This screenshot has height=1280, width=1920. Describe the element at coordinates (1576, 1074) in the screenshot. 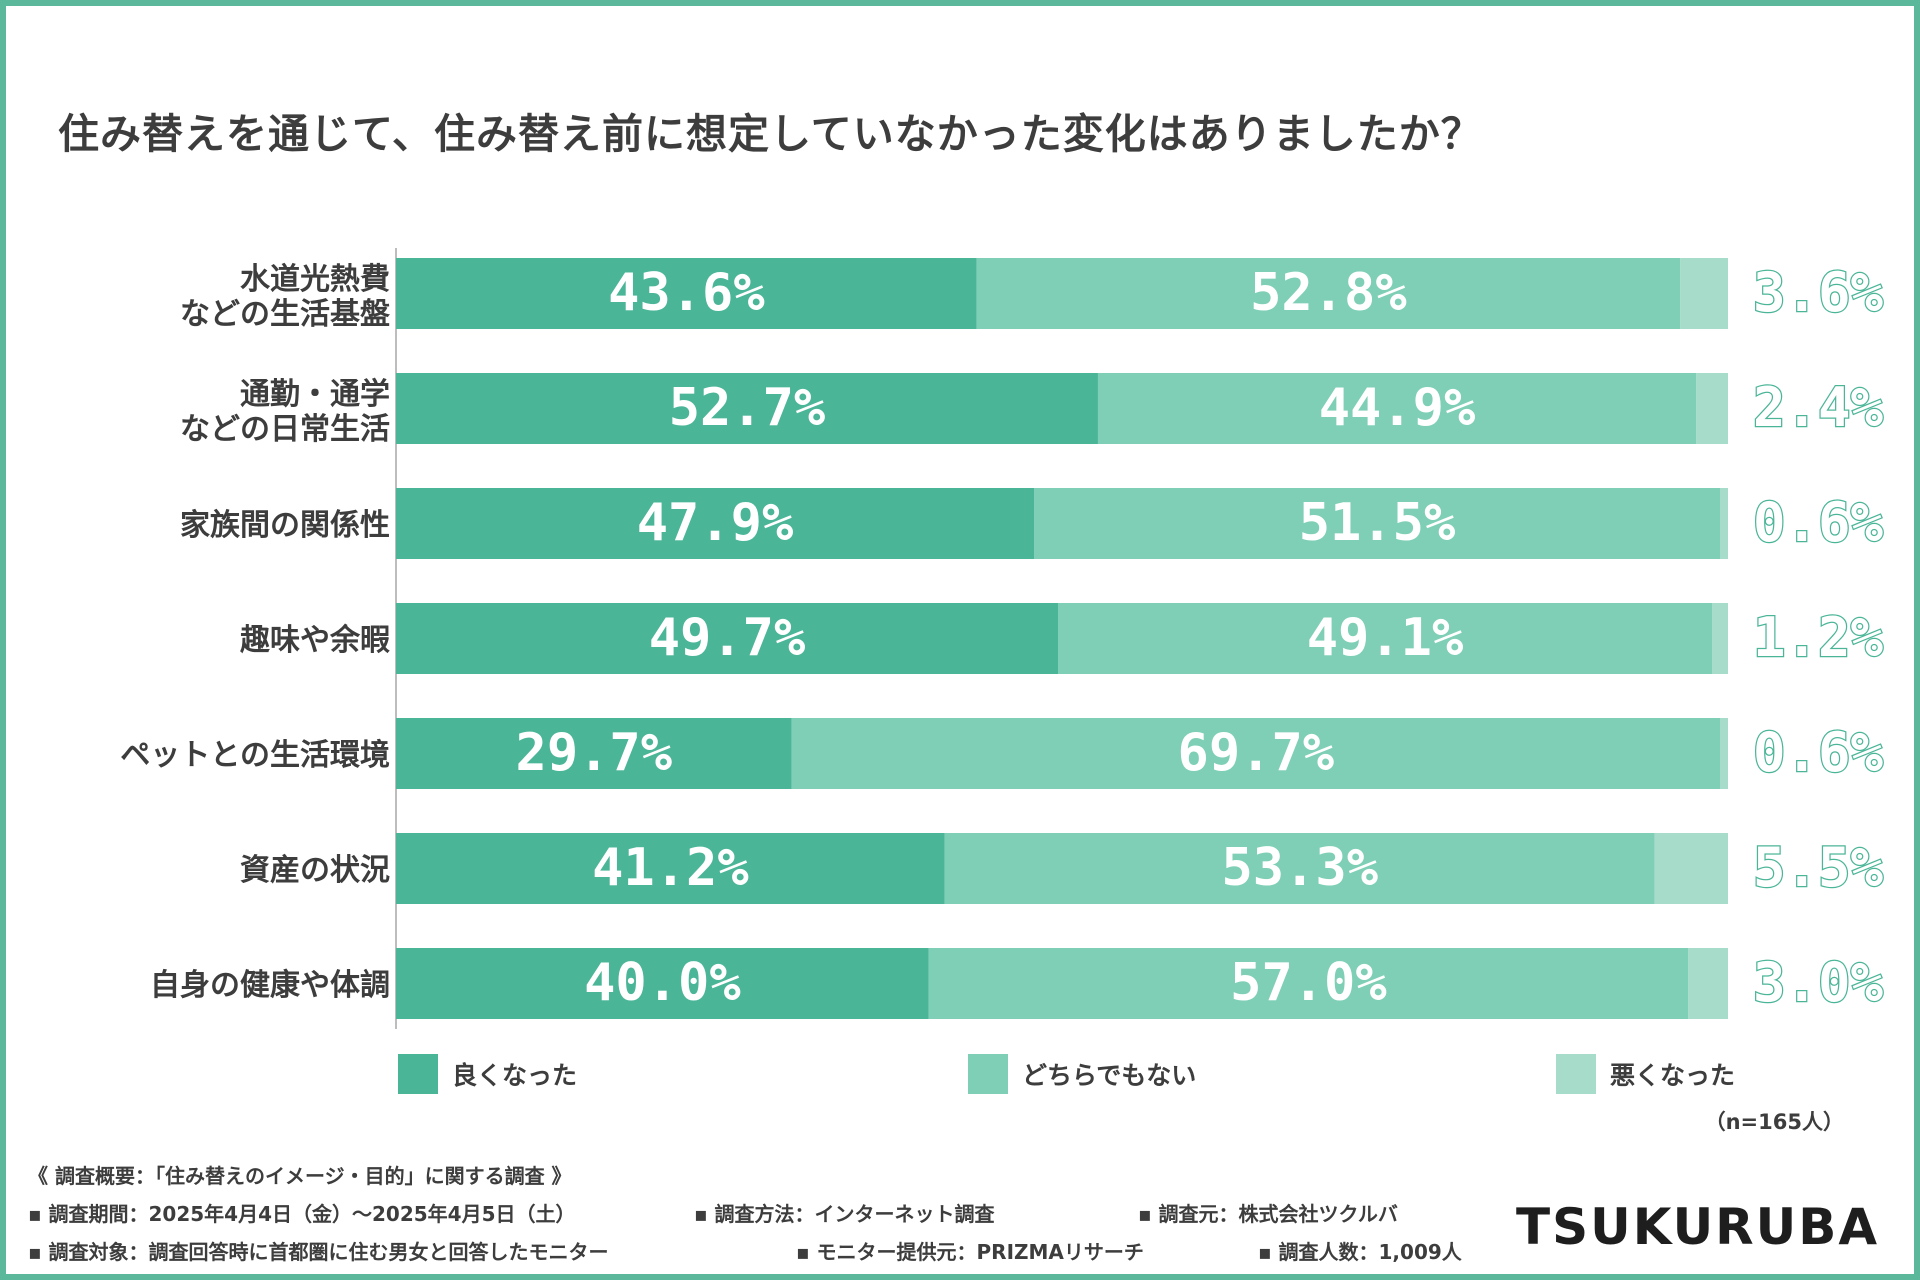

I see `legend-swatch-bad` at that location.